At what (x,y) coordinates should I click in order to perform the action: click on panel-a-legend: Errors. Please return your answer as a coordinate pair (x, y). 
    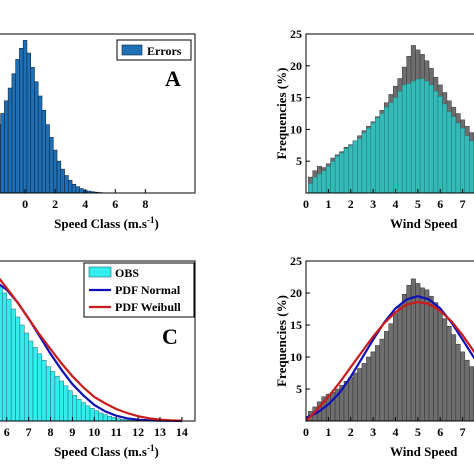
    Looking at the image, I should click on (154, 50).